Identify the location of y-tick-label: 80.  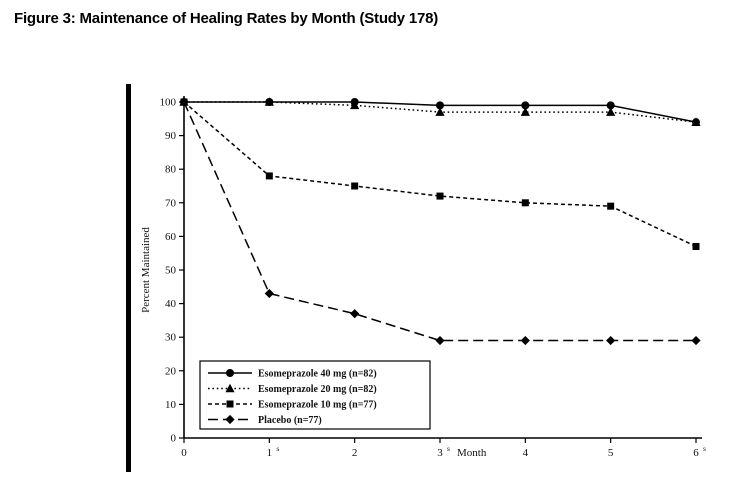
(171, 170).